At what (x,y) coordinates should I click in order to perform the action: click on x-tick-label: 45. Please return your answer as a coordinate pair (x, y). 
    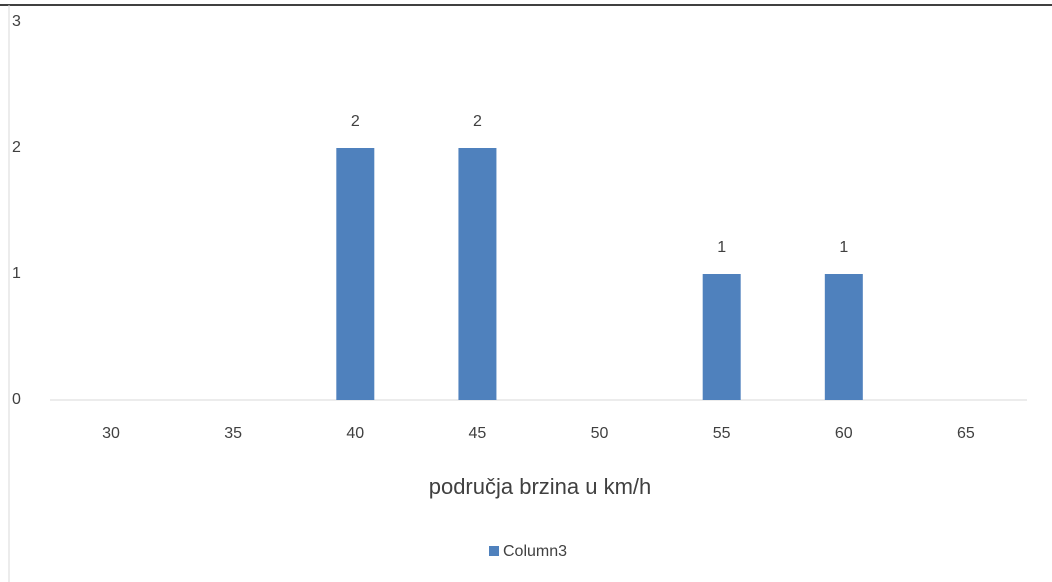
    Looking at the image, I should click on (478, 433).